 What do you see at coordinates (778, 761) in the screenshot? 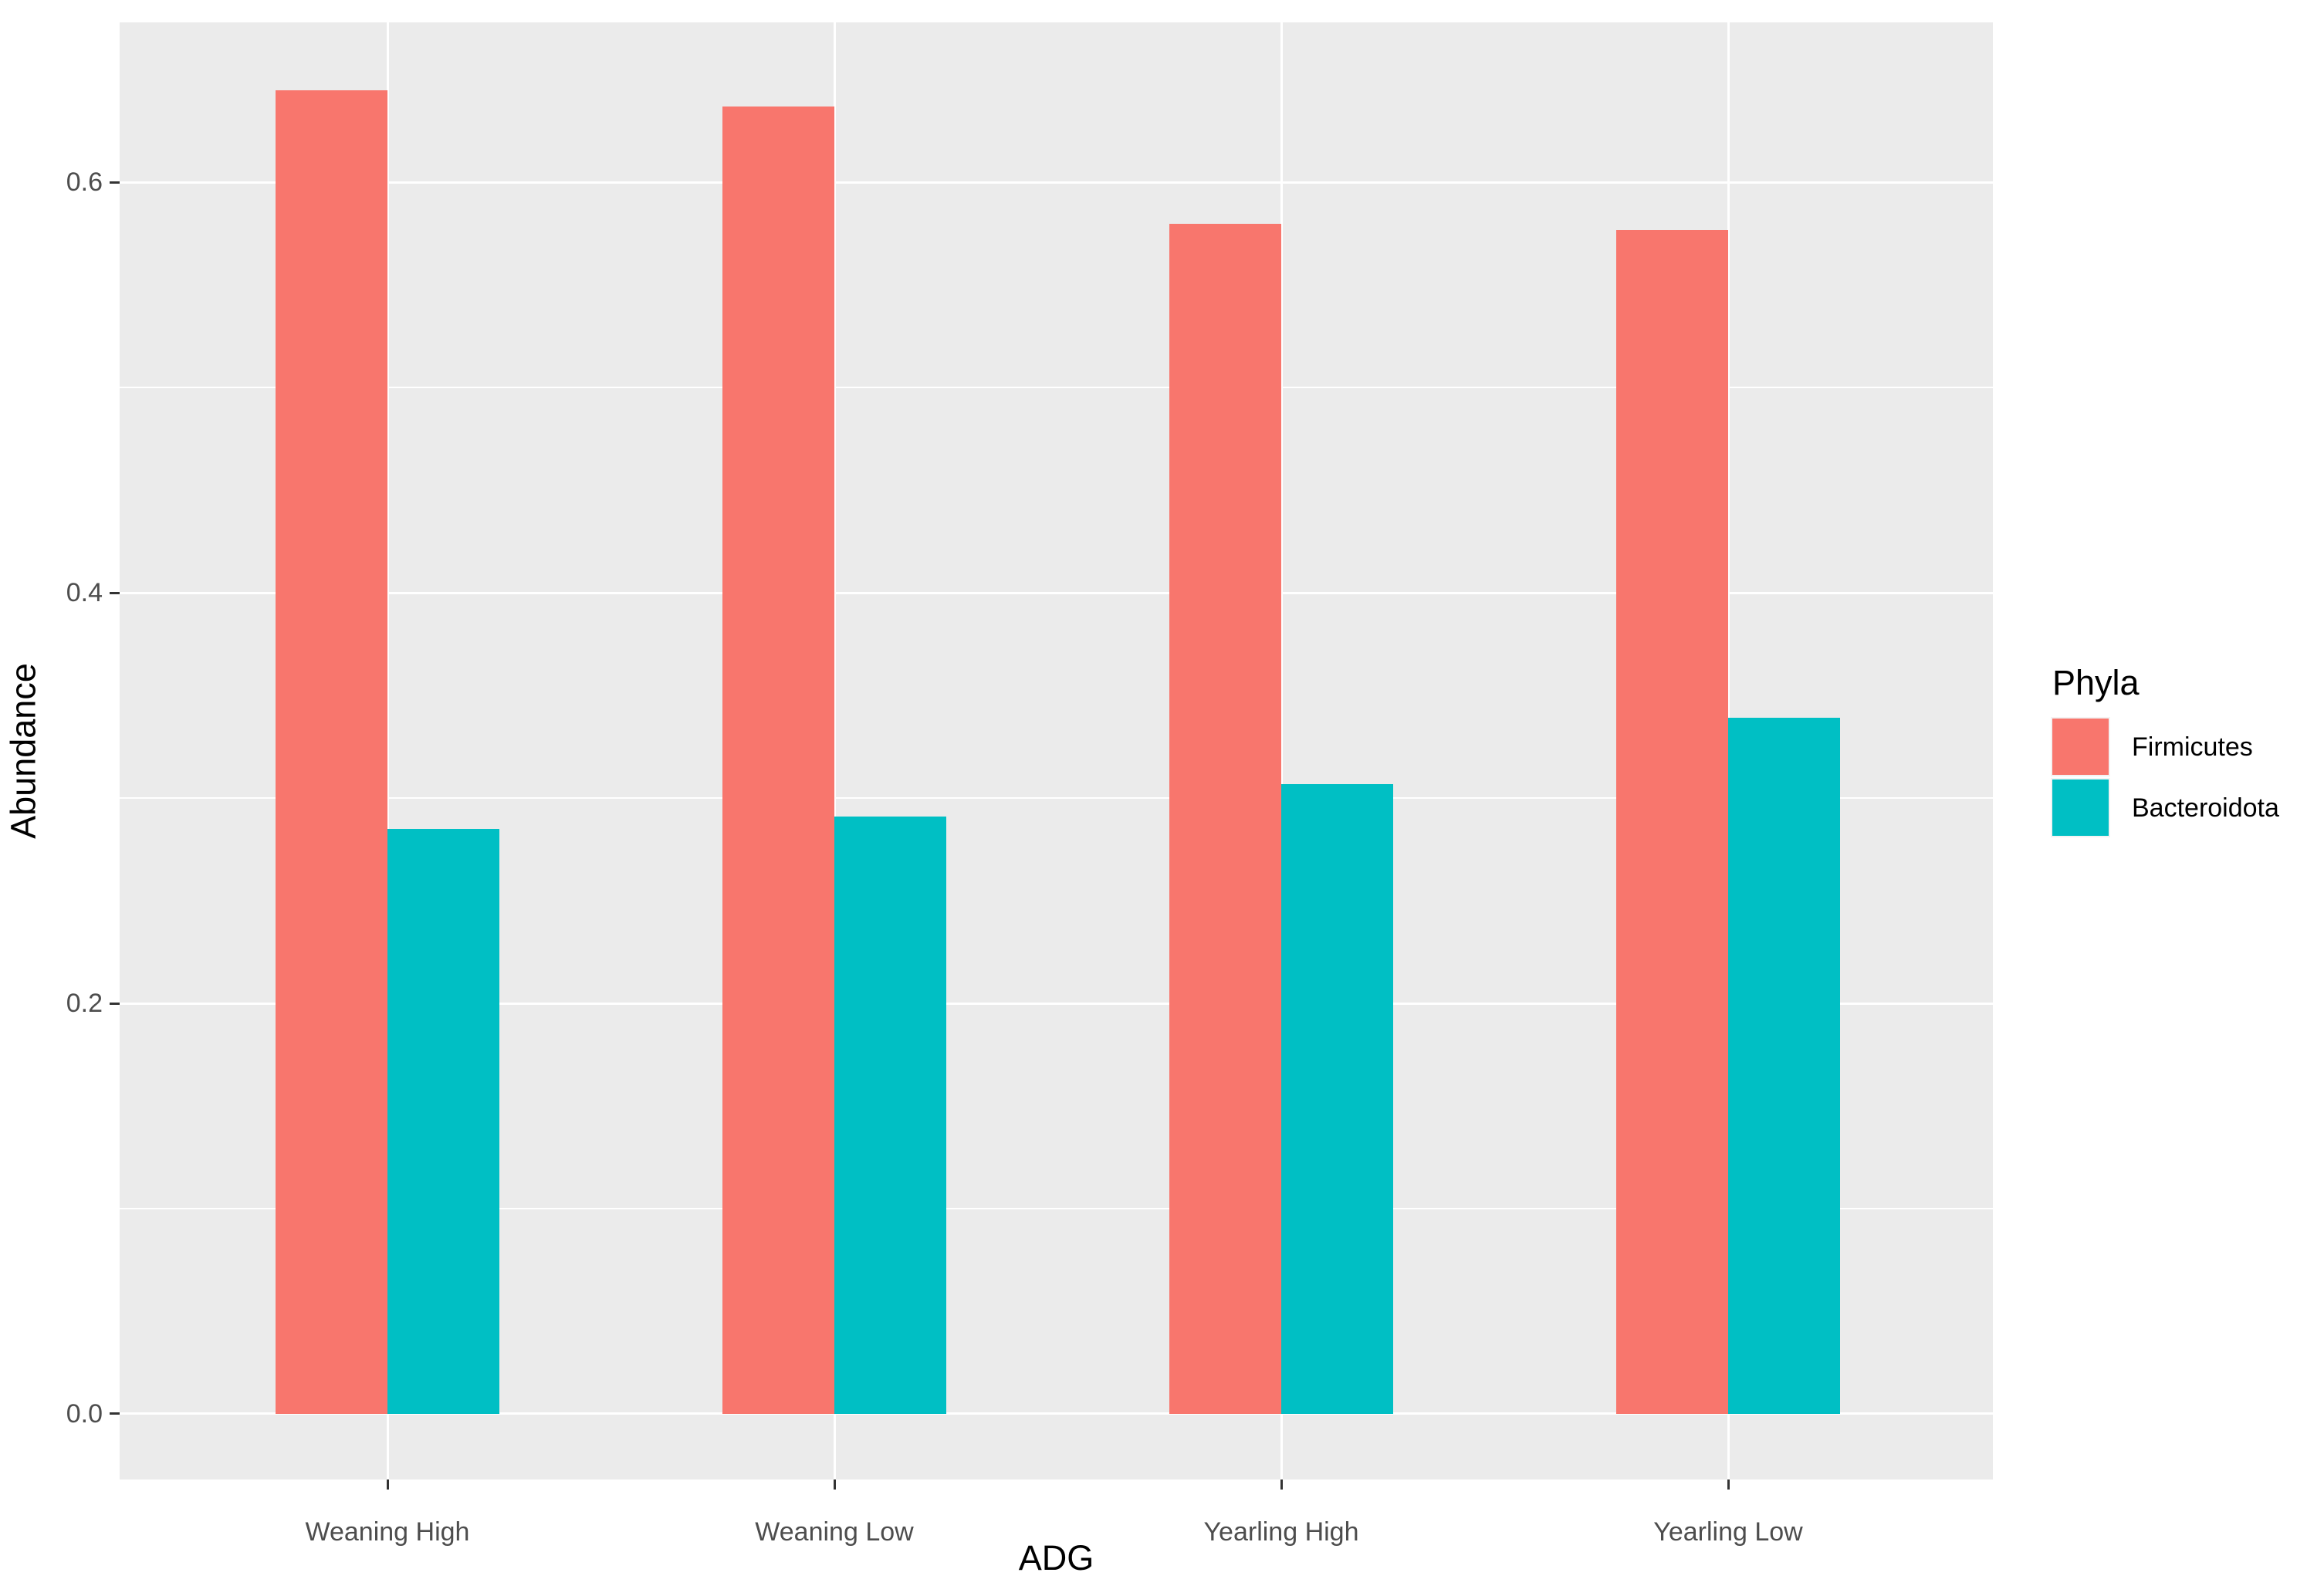
I see `bar-firmicutes-weaning-low` at bounding box center [778, 761].